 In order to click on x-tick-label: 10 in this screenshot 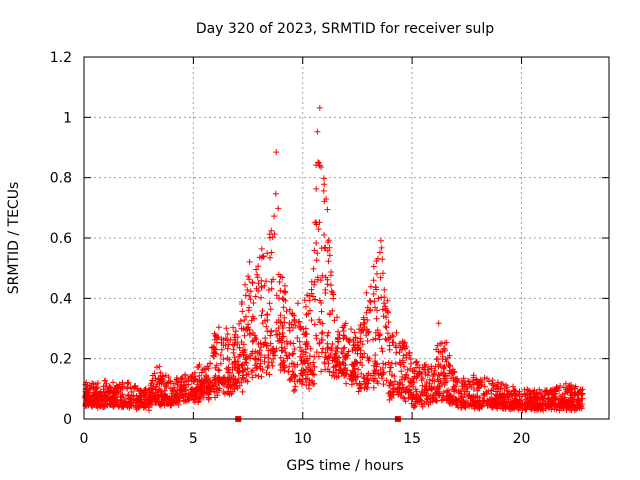, I will do `click(303, 439)`.